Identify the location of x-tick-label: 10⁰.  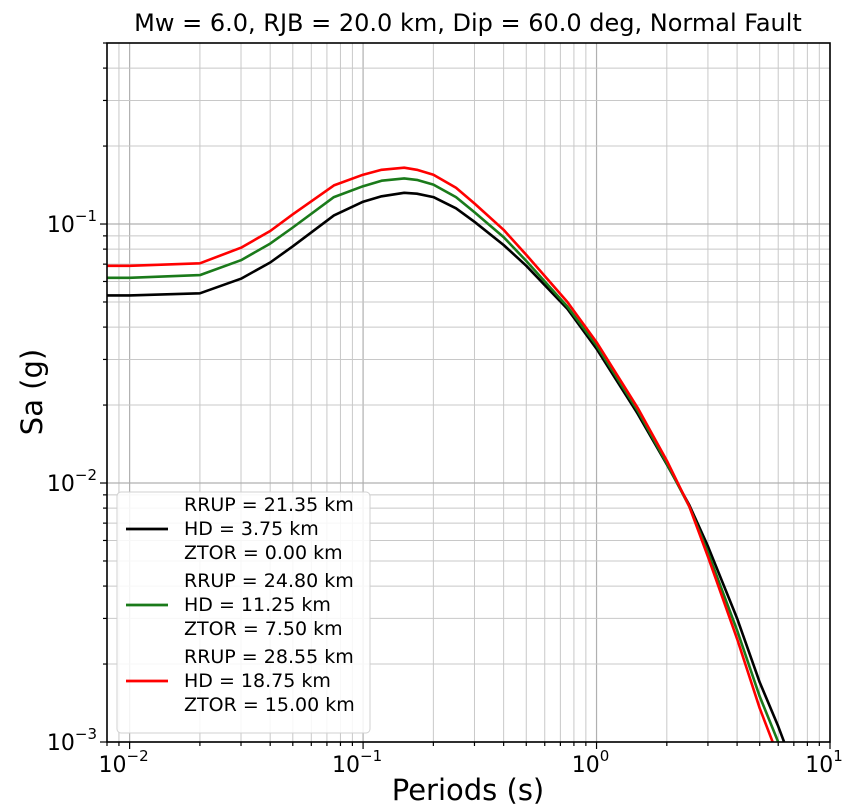
(591, 762).